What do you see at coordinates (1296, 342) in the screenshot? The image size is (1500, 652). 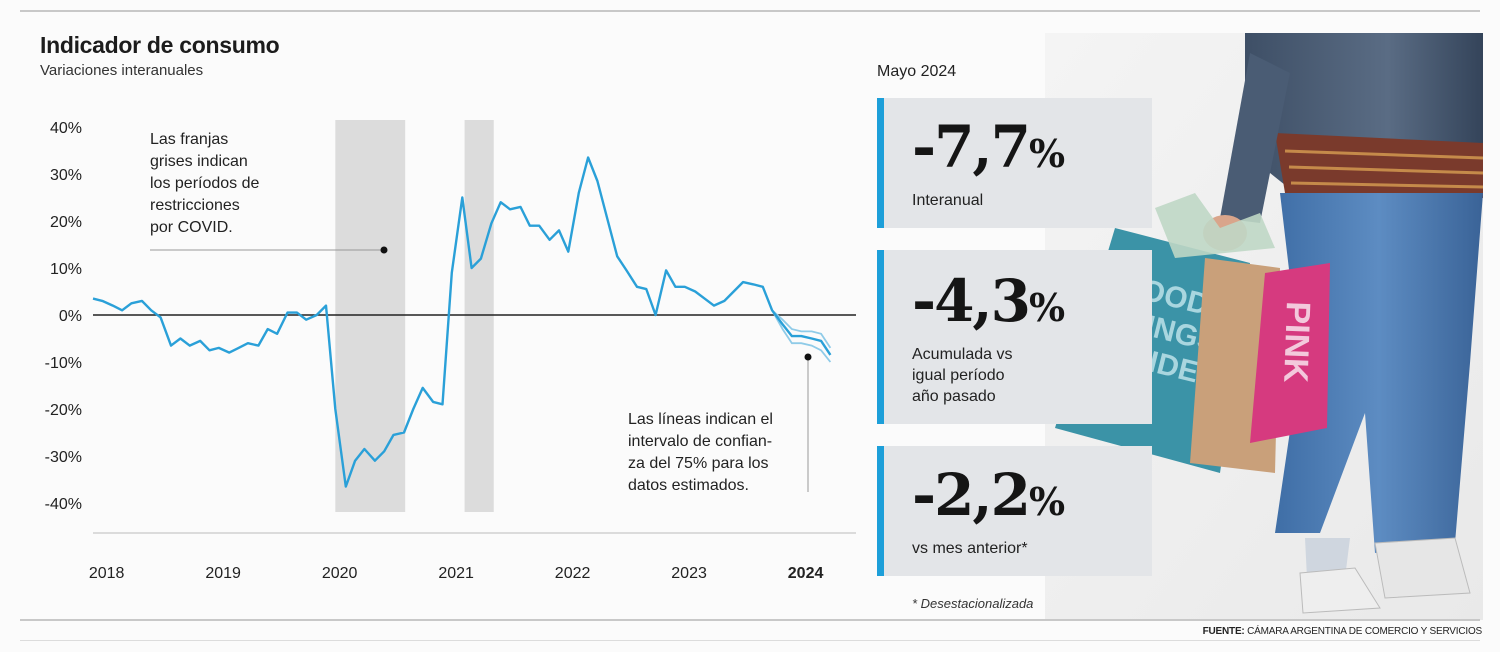 I see `bag-pink-text: PINK` at bounding box center [1296, 342].